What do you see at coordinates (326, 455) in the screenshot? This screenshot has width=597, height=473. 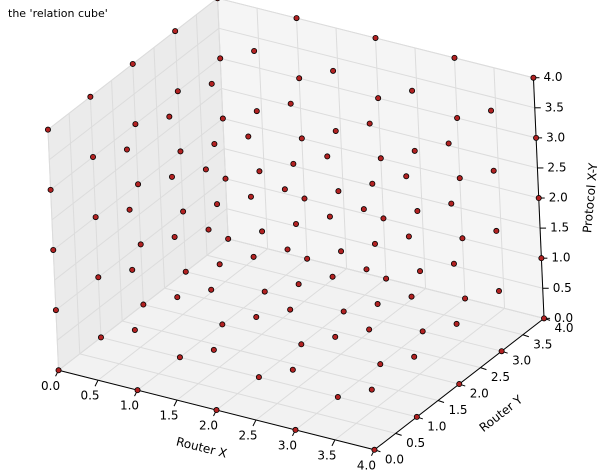 I see `x-tick-label: 3.5` at bounding box center [326, 455].